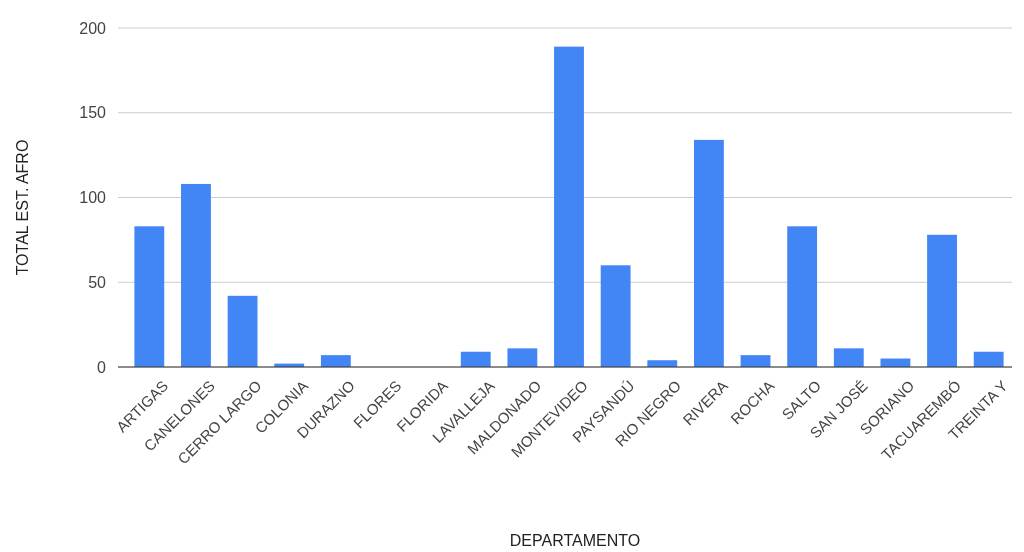  Describe the element at coordinates (97, 282) in the screenshot. I see `y-tick-label: 50` at that location.